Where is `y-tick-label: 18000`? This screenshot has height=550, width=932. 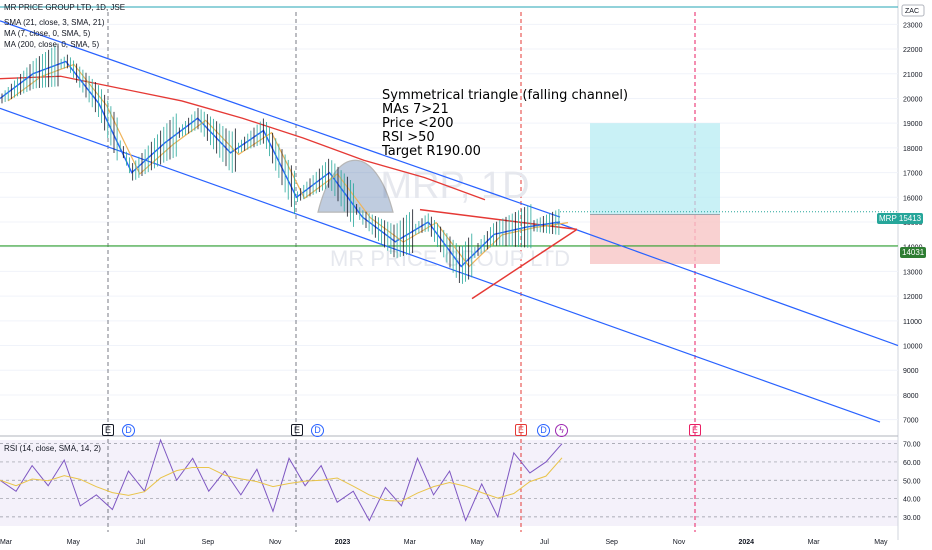
y-tick-label: 18000 is located at coordinates (913, 149).